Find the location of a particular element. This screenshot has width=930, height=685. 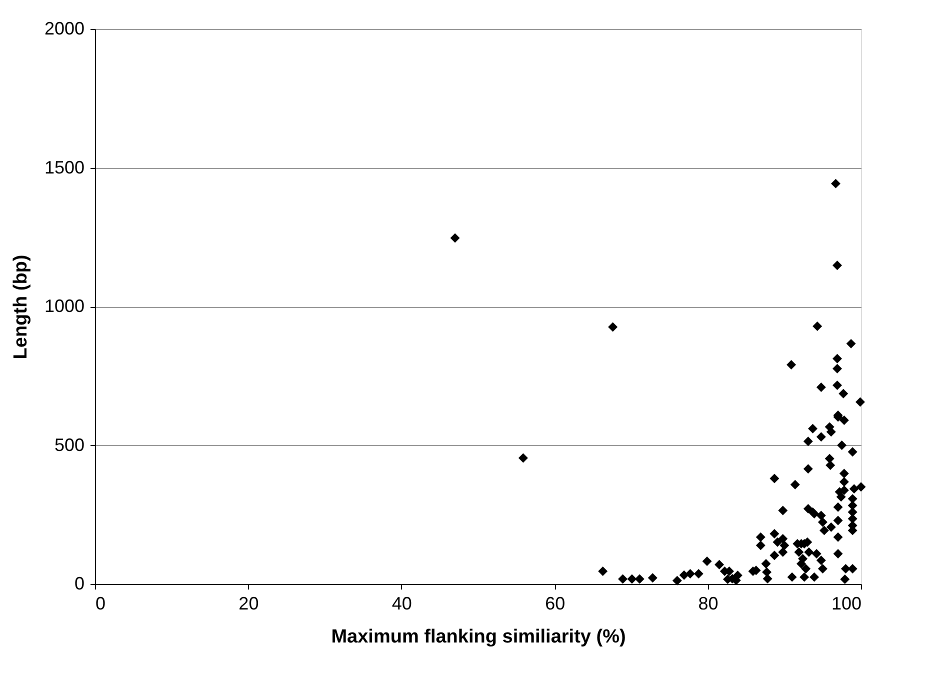

x-tick-label: 0 is located at coordinates (101, 604).